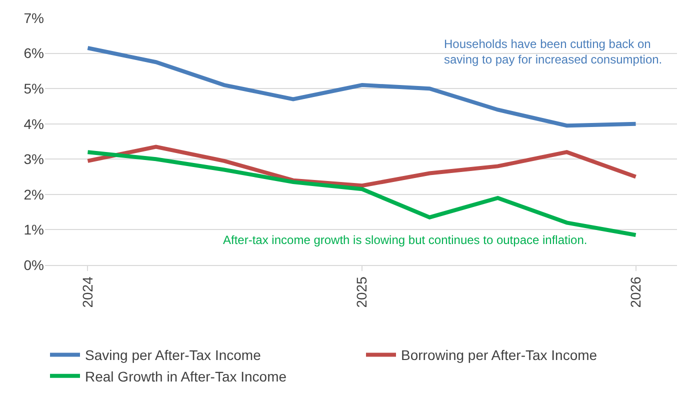 Image resolution: width=687 pixels, height=402 pixels. What do you see at coordinates (362, 166) in the screenshot?
I see `line-series` at bounding box center [362, 166].